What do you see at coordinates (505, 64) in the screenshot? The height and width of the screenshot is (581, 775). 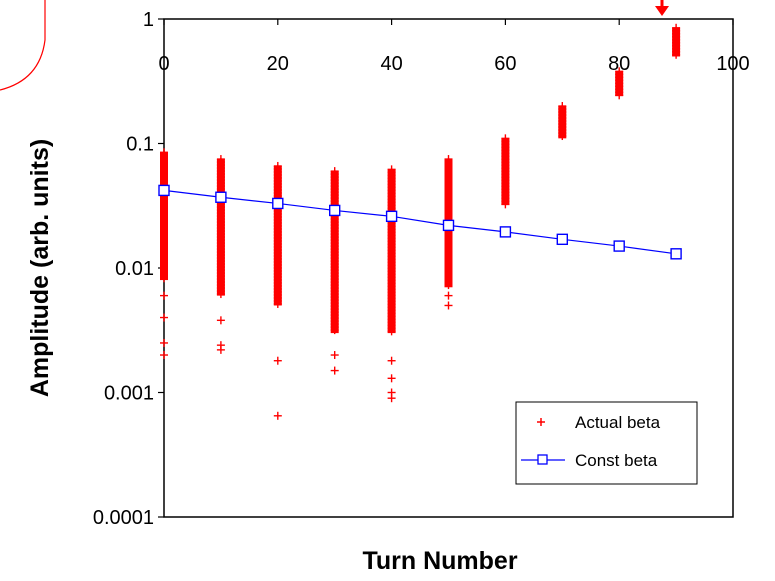 I see `x-tick-label: 60` at bounding box center [505, 64].